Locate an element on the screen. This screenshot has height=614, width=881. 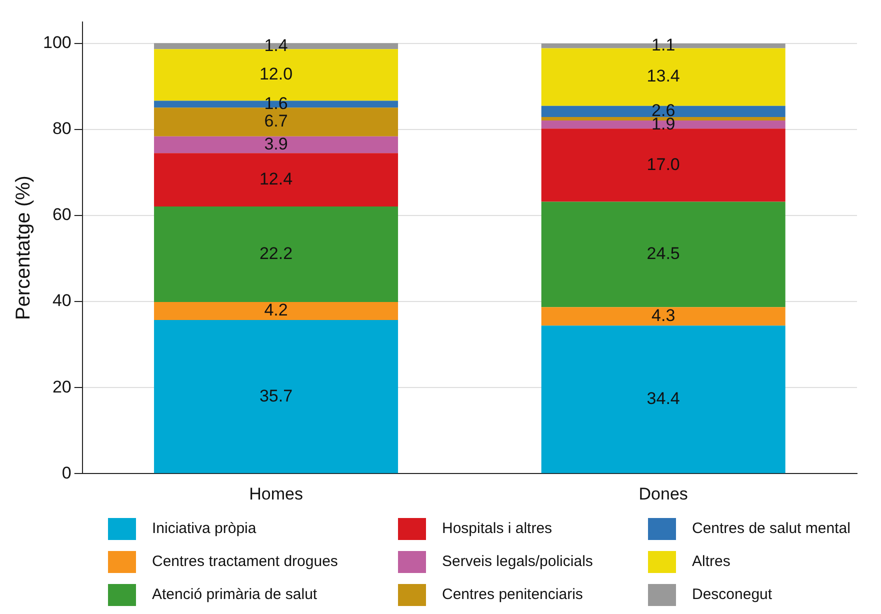
data-label: 4.3 is located at coordinates (664, 316).